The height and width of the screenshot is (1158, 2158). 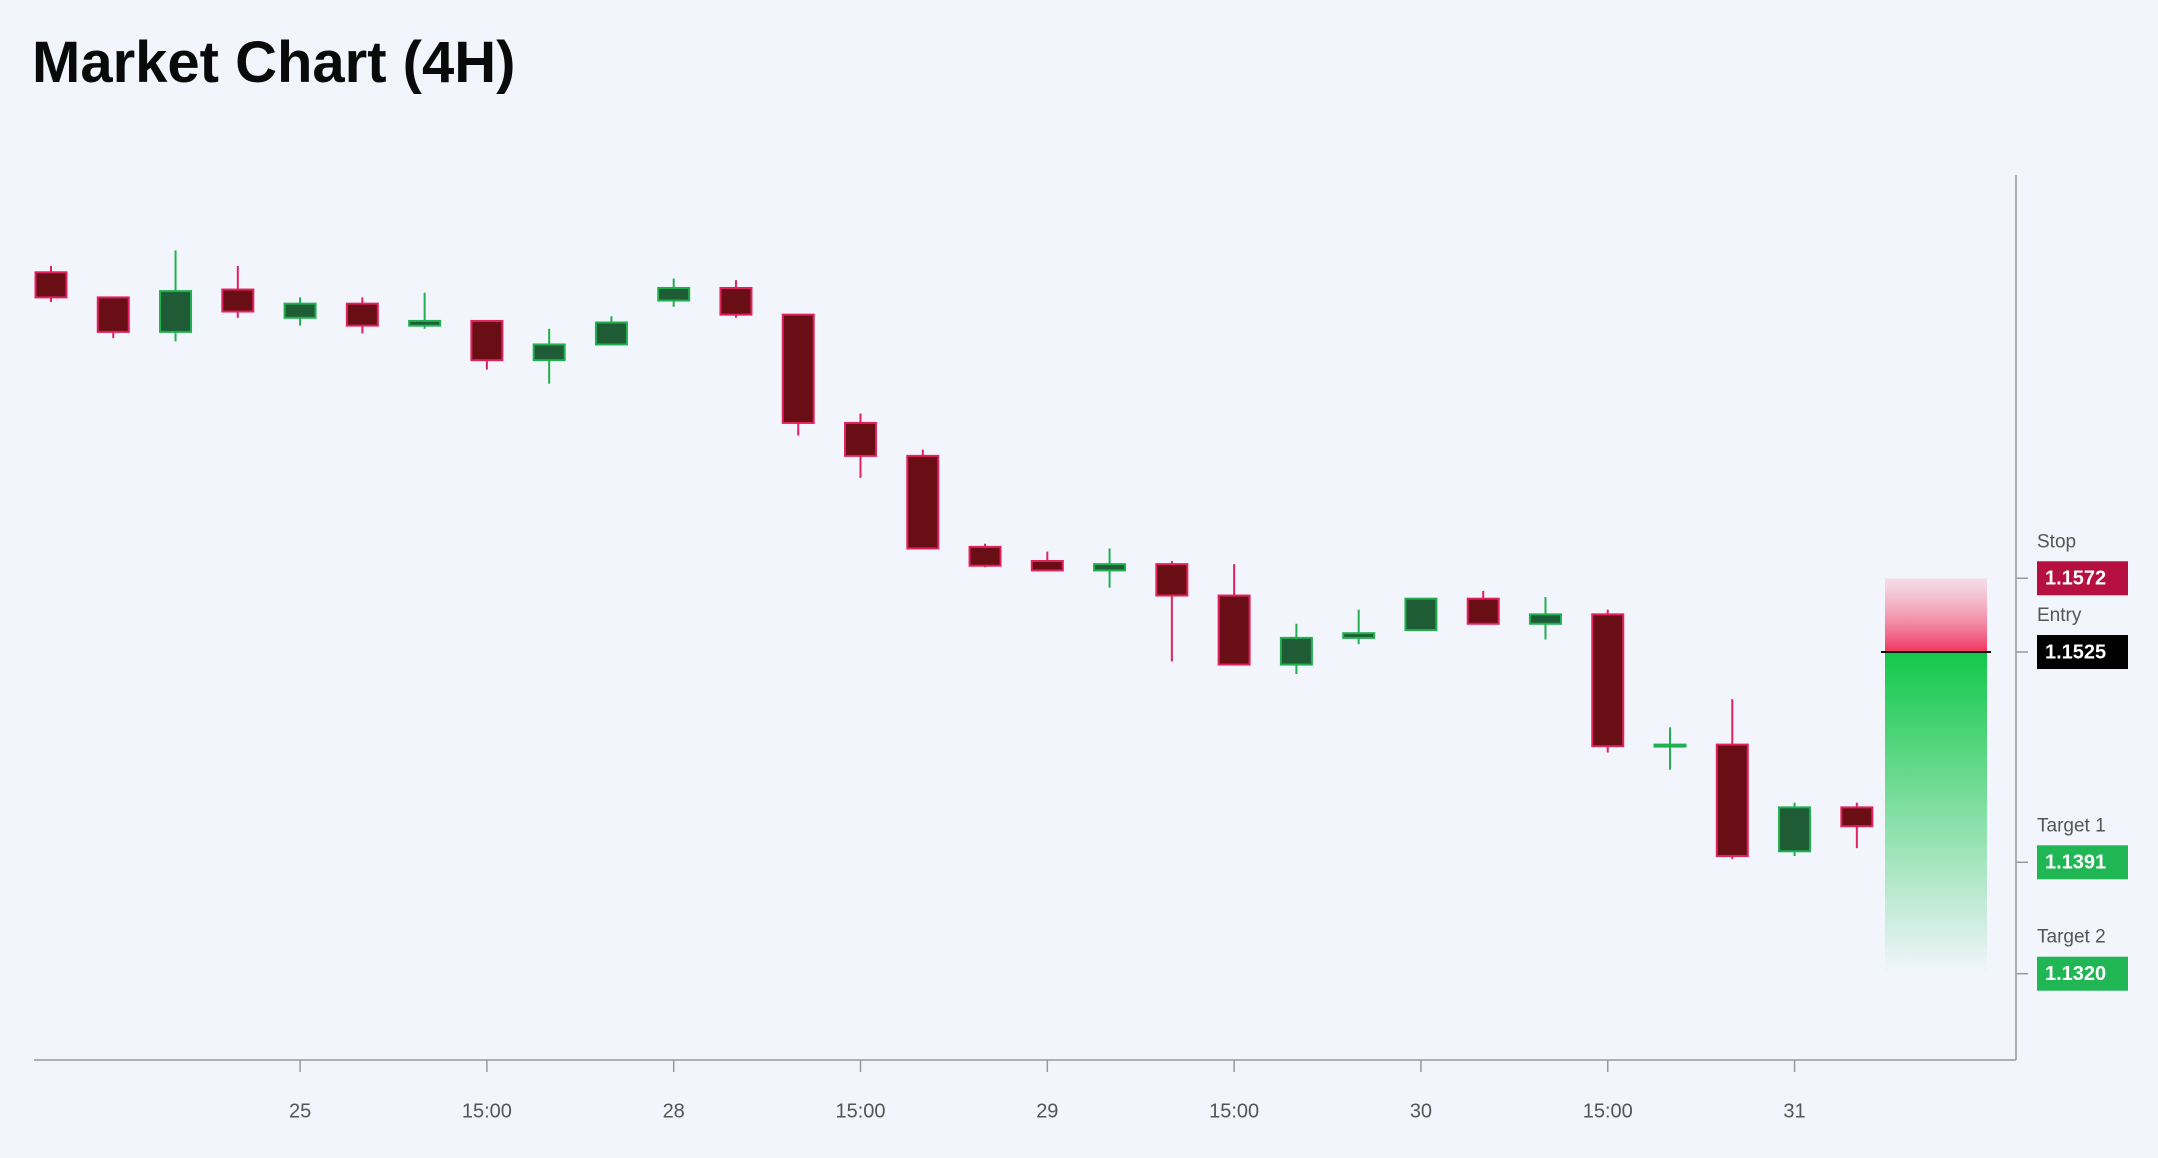 I want to click on level-value: 1.1572, so click(x=2075, y=579).